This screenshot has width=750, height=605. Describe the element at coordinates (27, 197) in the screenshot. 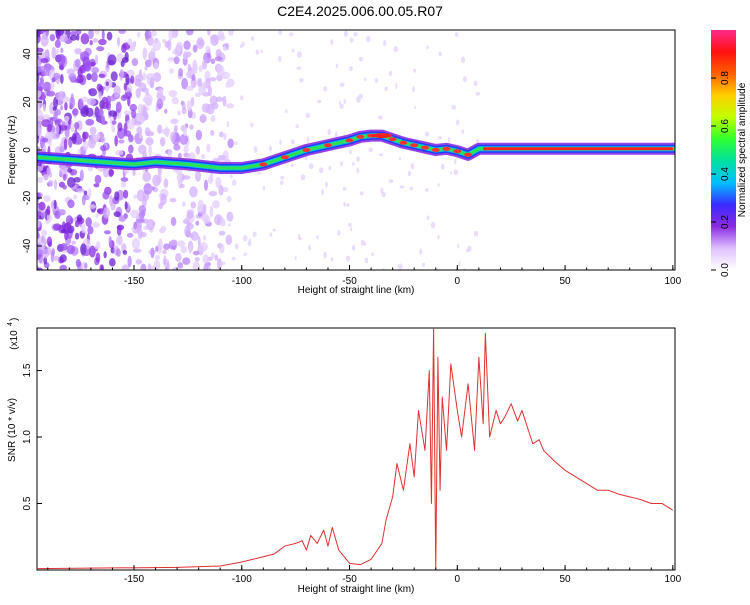

I see `y-tick-label: -20` at that location.